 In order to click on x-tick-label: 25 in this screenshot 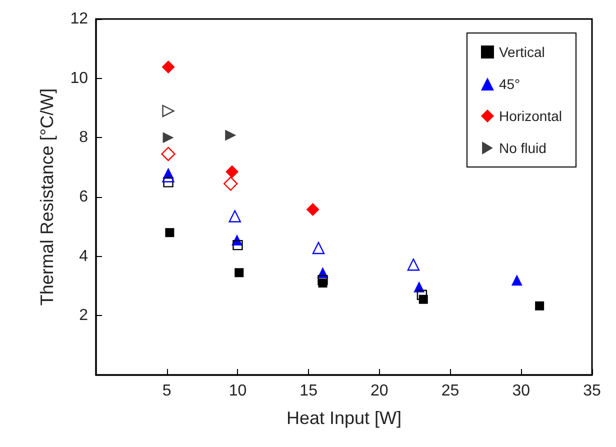, I will do `click(450, 391)`.